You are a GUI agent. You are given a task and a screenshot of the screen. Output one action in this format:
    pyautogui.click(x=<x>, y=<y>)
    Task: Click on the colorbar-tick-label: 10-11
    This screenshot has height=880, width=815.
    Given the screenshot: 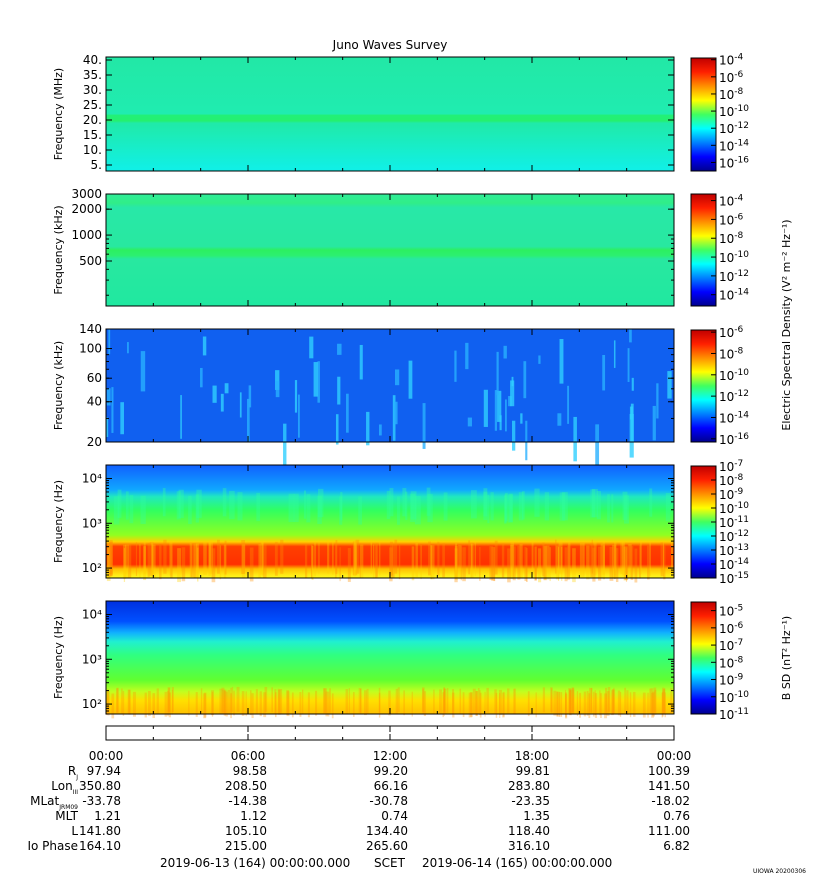 What is the action you would take?
    pyautogui.click(x=734, y=714)
    